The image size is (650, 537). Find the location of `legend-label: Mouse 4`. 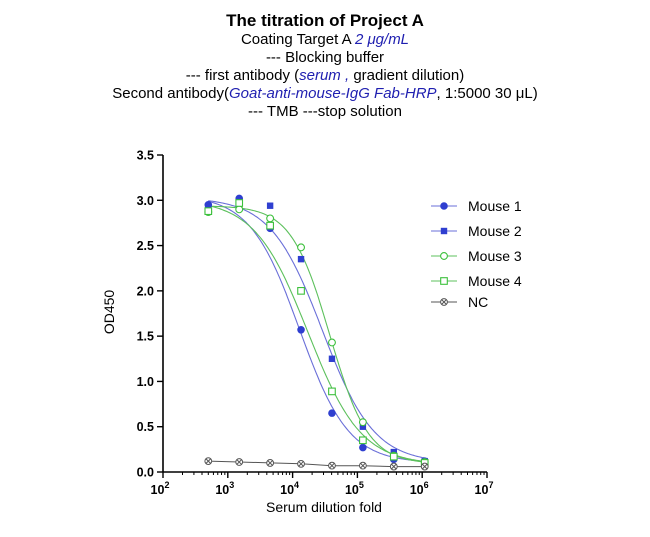

legend-label: Mouse 4 is located at coordinates (495, 281).